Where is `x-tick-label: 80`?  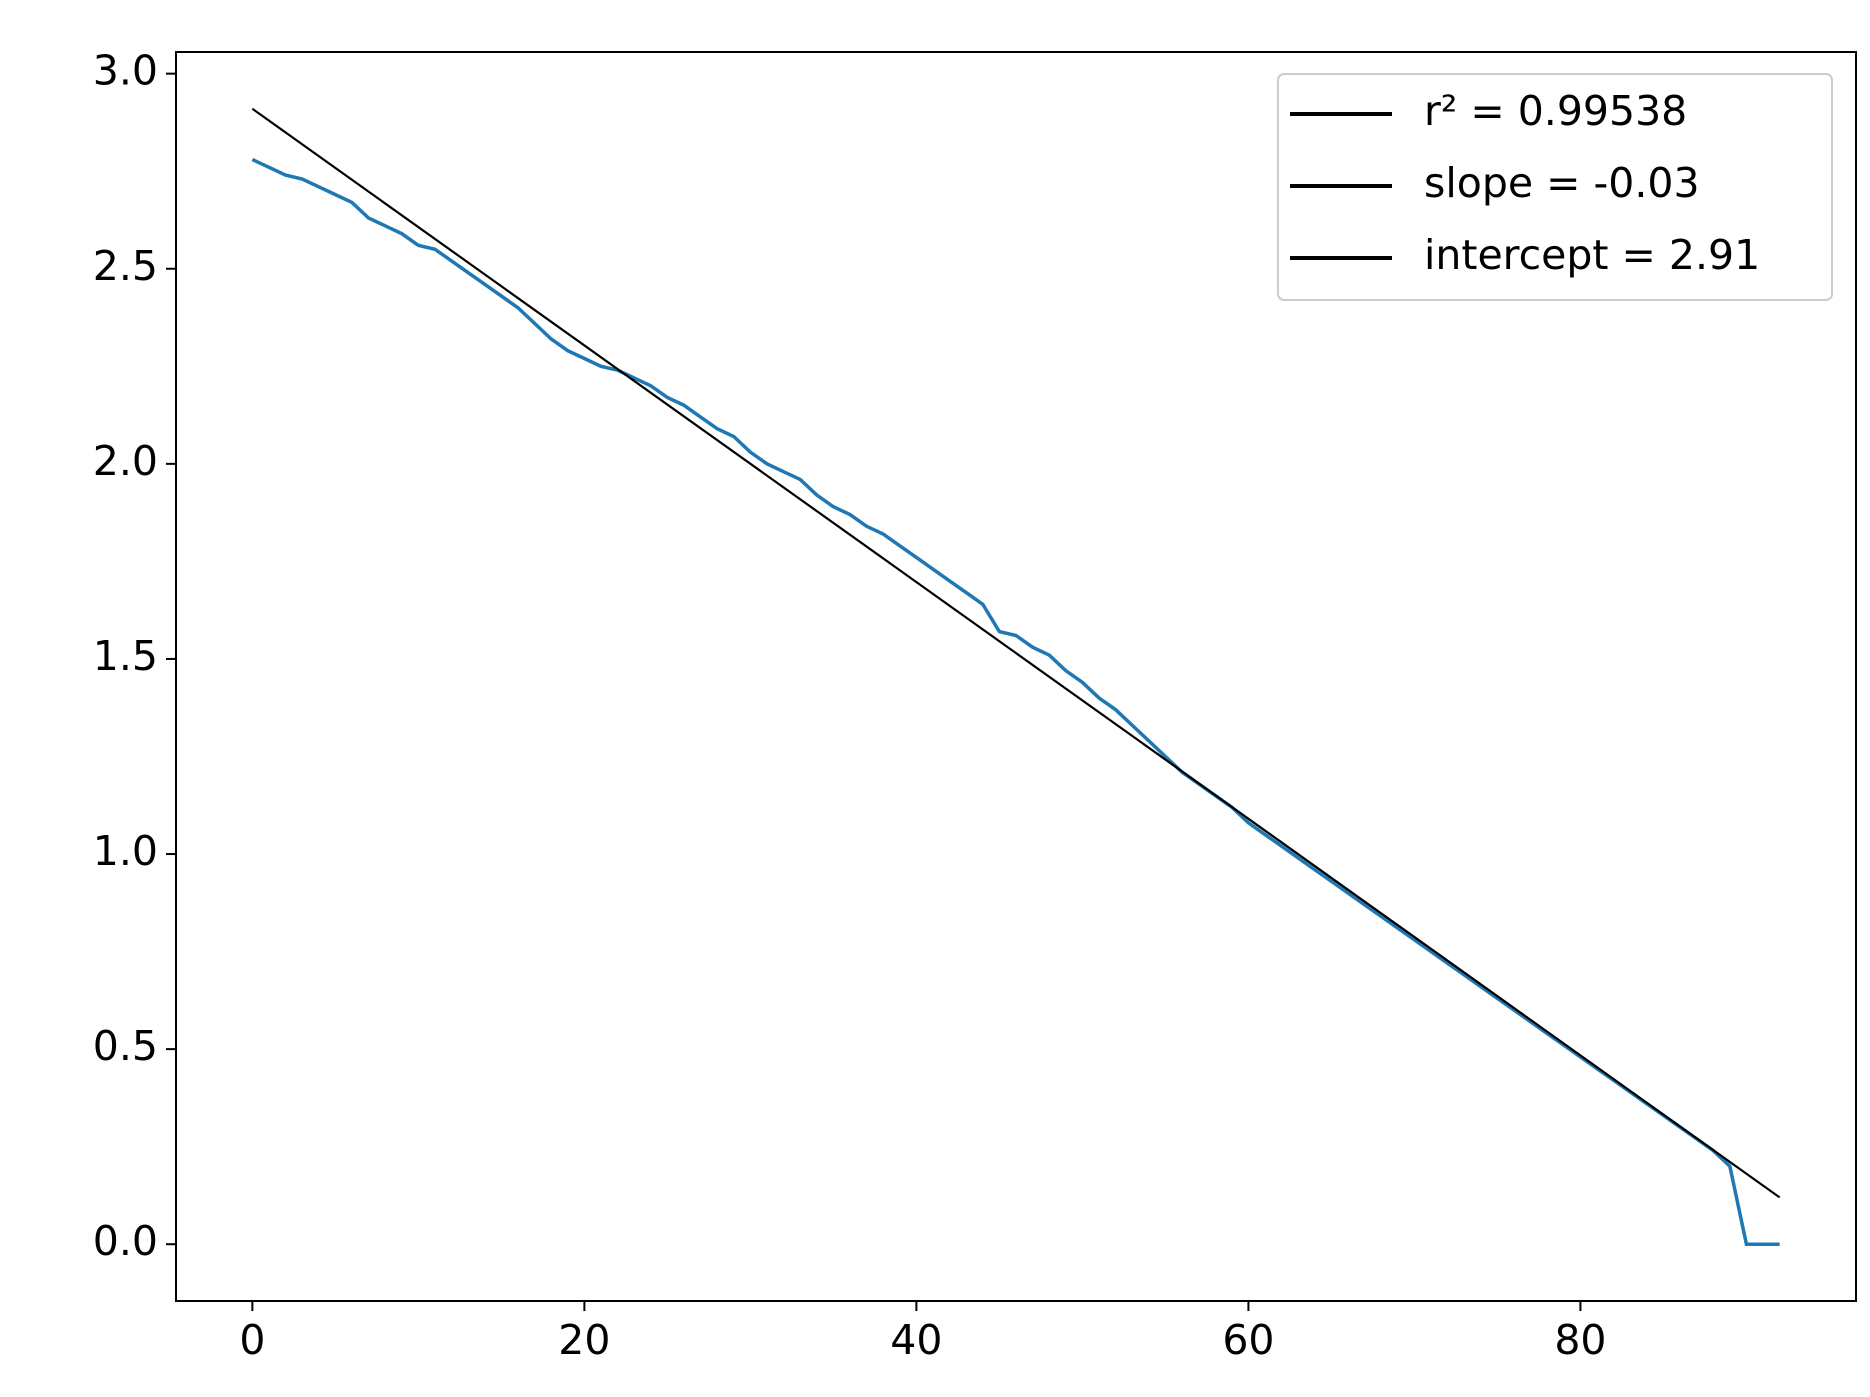 x-tick-label: 80 is located at coordinates (1580, 1340).